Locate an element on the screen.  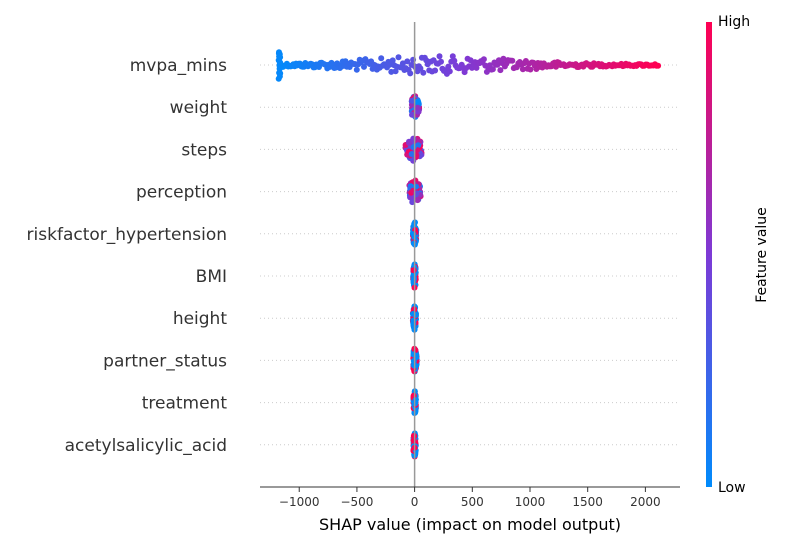
feature-label: weight is located at coordinates (199, 108).